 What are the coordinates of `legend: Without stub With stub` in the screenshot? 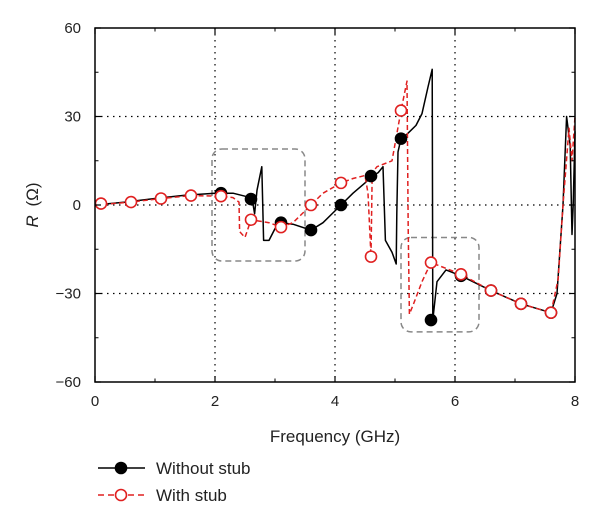 It's located at (174, 482).